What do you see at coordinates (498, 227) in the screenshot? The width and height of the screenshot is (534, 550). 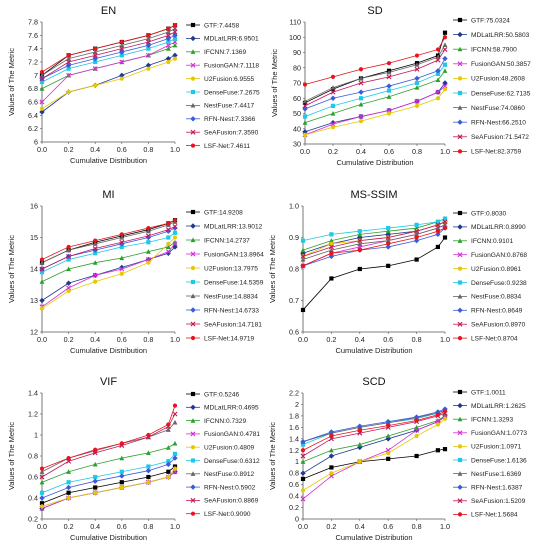 I see `legend-entry: MDLatLRR:0.8990` at bounding box center [498, 227].